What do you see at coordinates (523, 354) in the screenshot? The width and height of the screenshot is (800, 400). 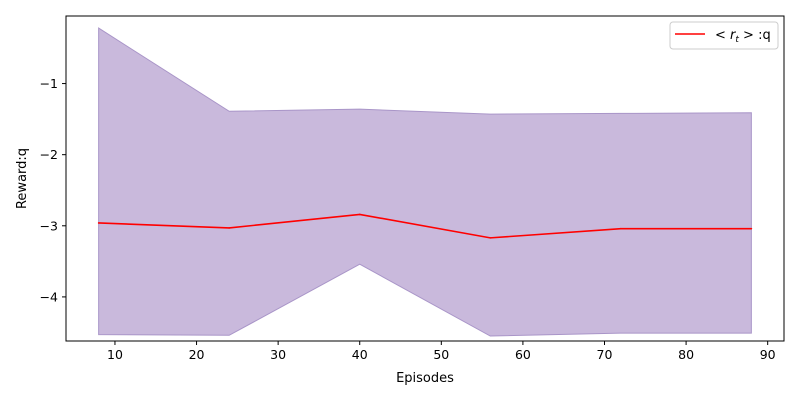 I see `x-tick-label: 60` at bounding box center [523, 354].